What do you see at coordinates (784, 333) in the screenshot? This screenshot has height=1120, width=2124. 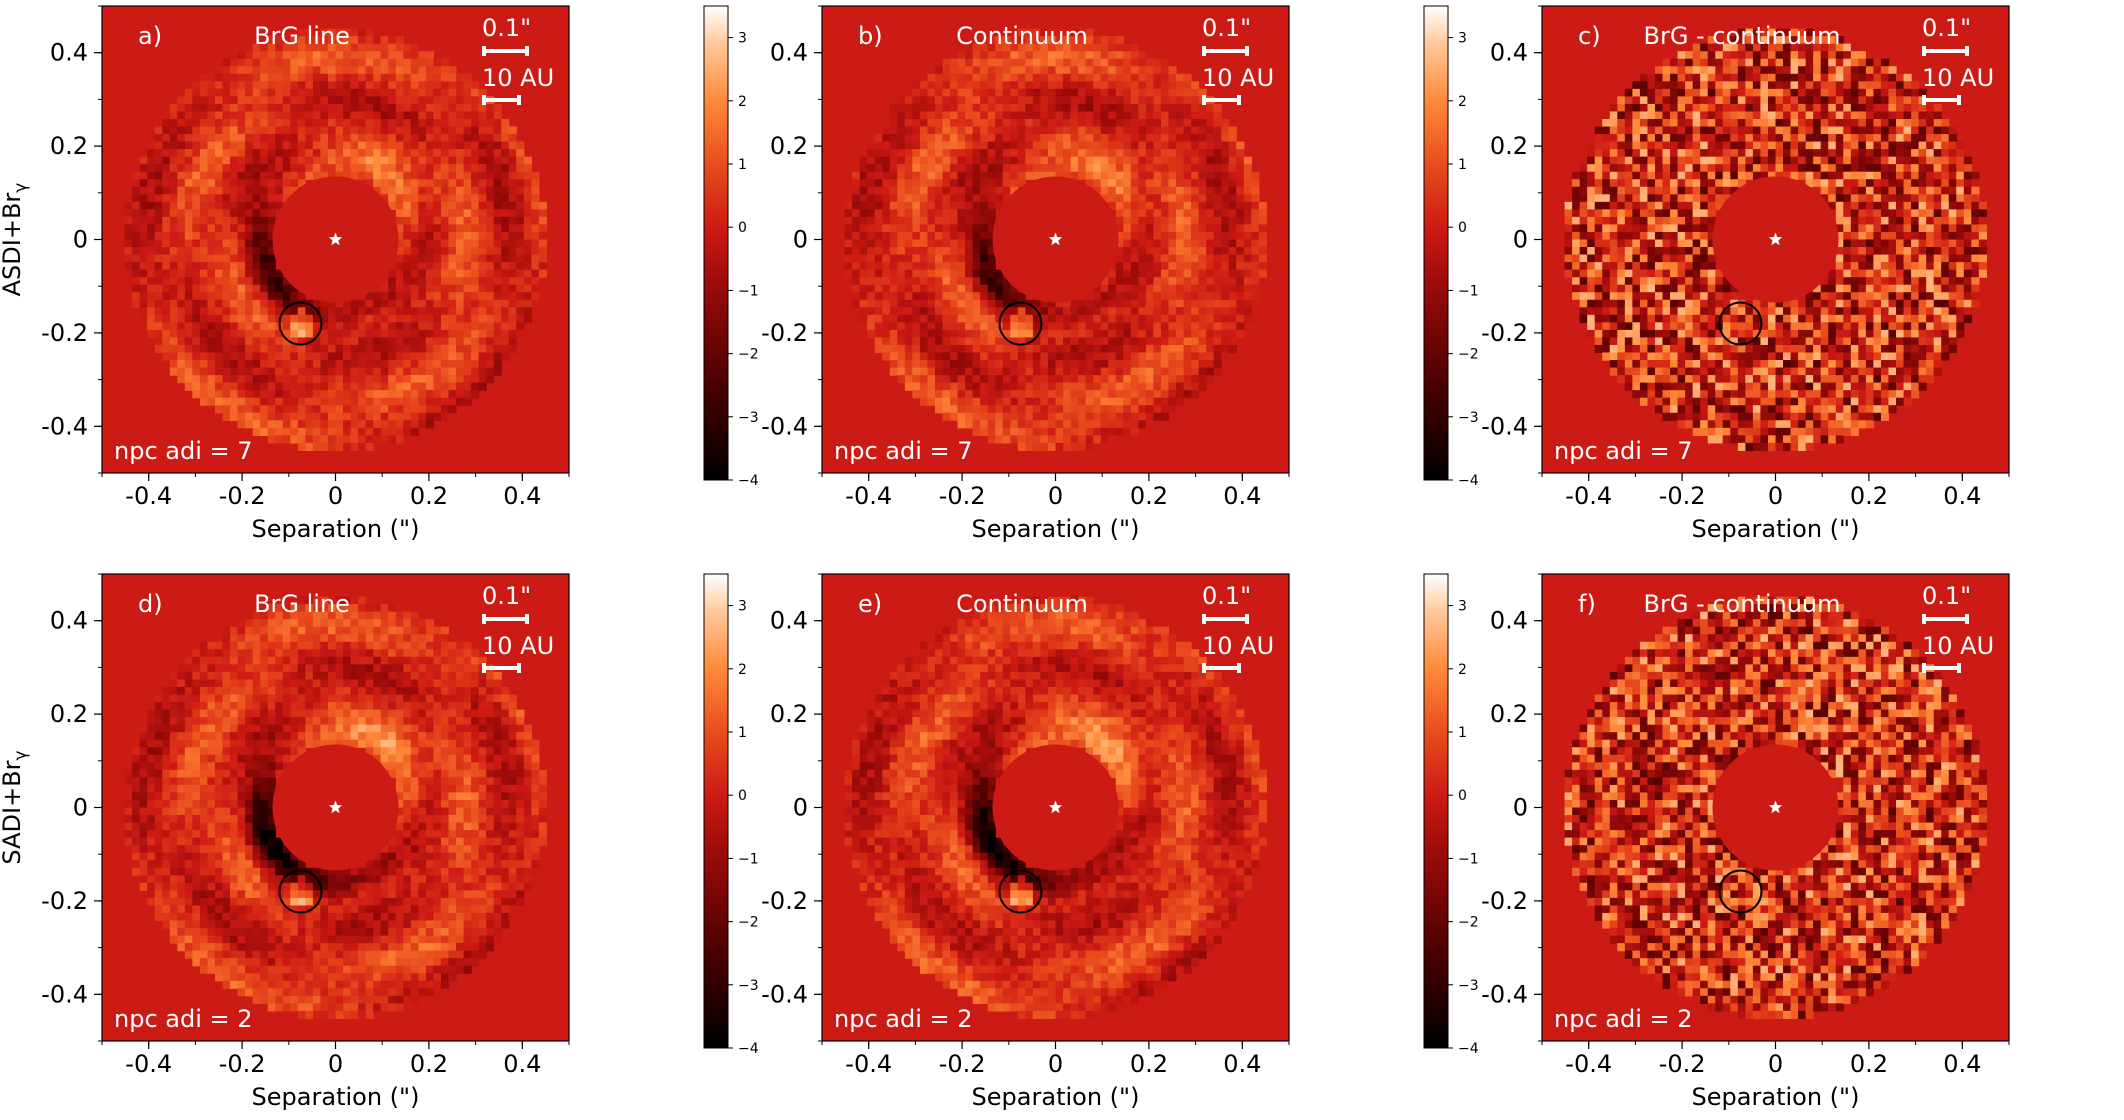 I see `y-tick-label: -0.2` at bounding box center [784, 333].